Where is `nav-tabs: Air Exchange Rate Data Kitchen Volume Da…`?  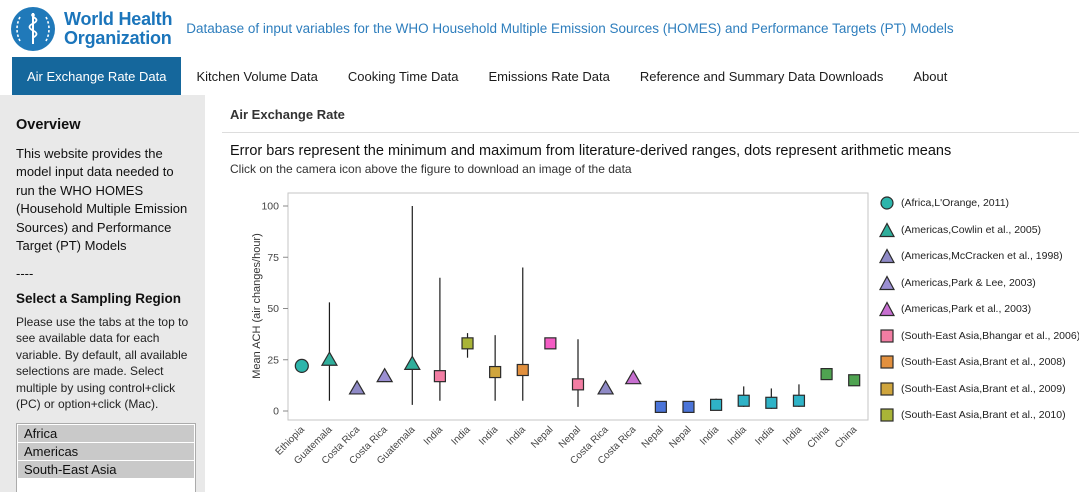
nav-tabs: Air Exchange Rate Data Kitchen Volume Da… is located at coordinates (539, 76).